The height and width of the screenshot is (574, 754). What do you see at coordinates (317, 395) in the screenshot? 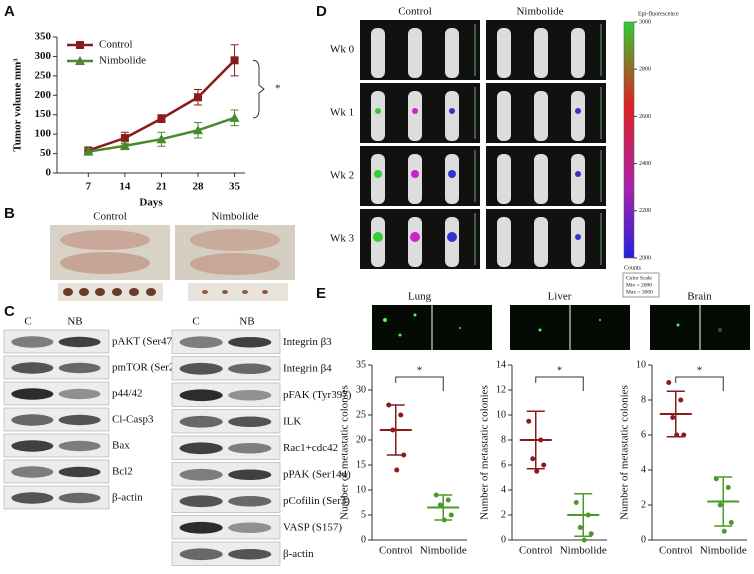
I see `band-label: pFAK (Tyr397)` at bounding box center [317, 395].